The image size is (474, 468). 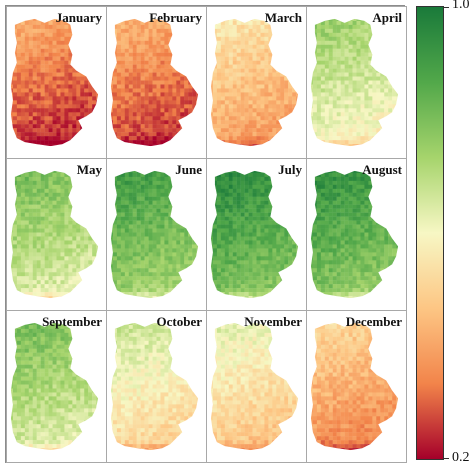 What do you see at coordinates (382, 169) in the screenshot?
I see `month-label: August` at bounding box center [382, 169].